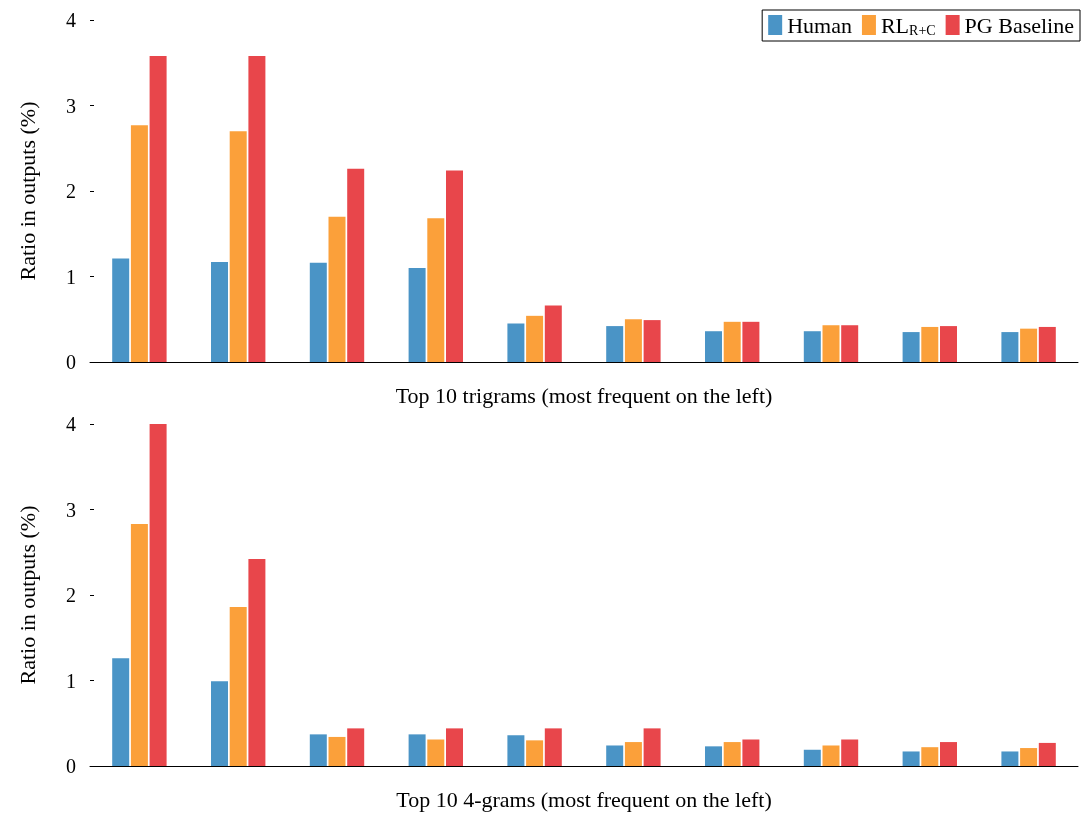 The width and height of the screenshot is (1092, 825). I want to click on x-axis-title: Top 10 4-grams (most frequent on the left), so click(584, 799).